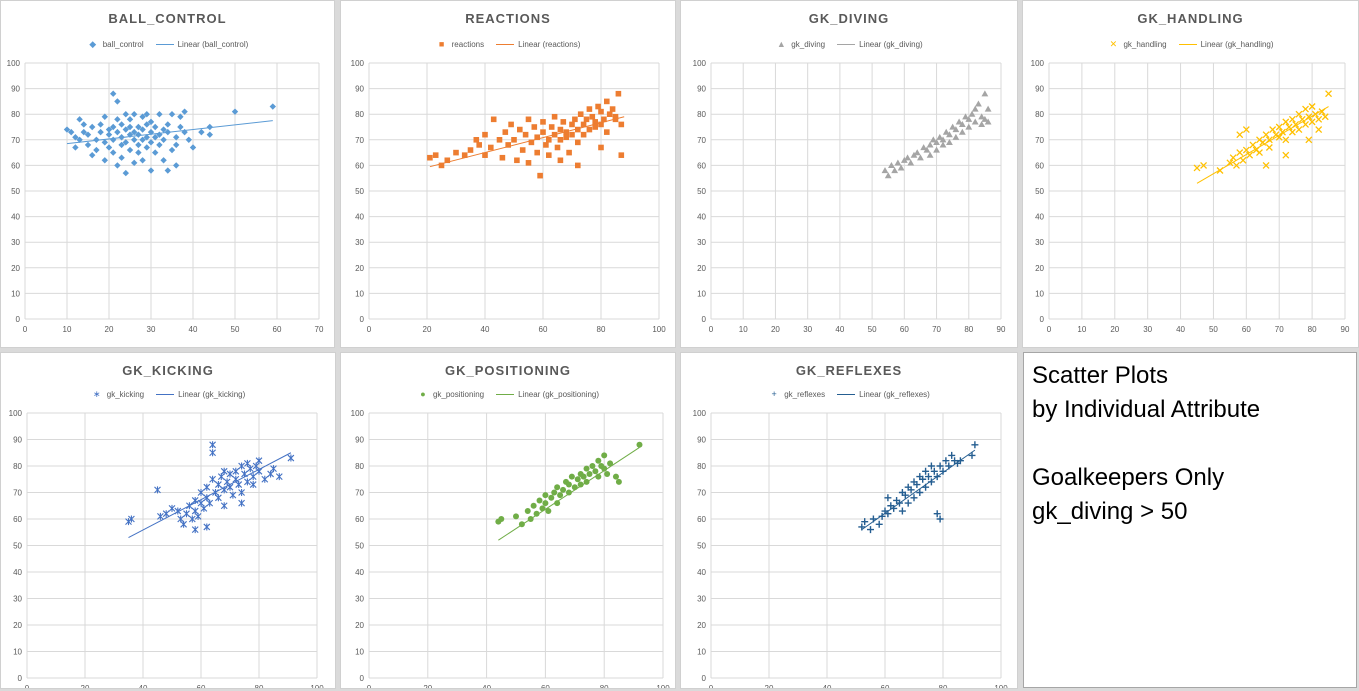 This screenshot has width=1359, height=691. What do you see at coordinates (17, 493) in the screenshot?
I see `y-tick-label: 70` at bounding box center [17, 493].